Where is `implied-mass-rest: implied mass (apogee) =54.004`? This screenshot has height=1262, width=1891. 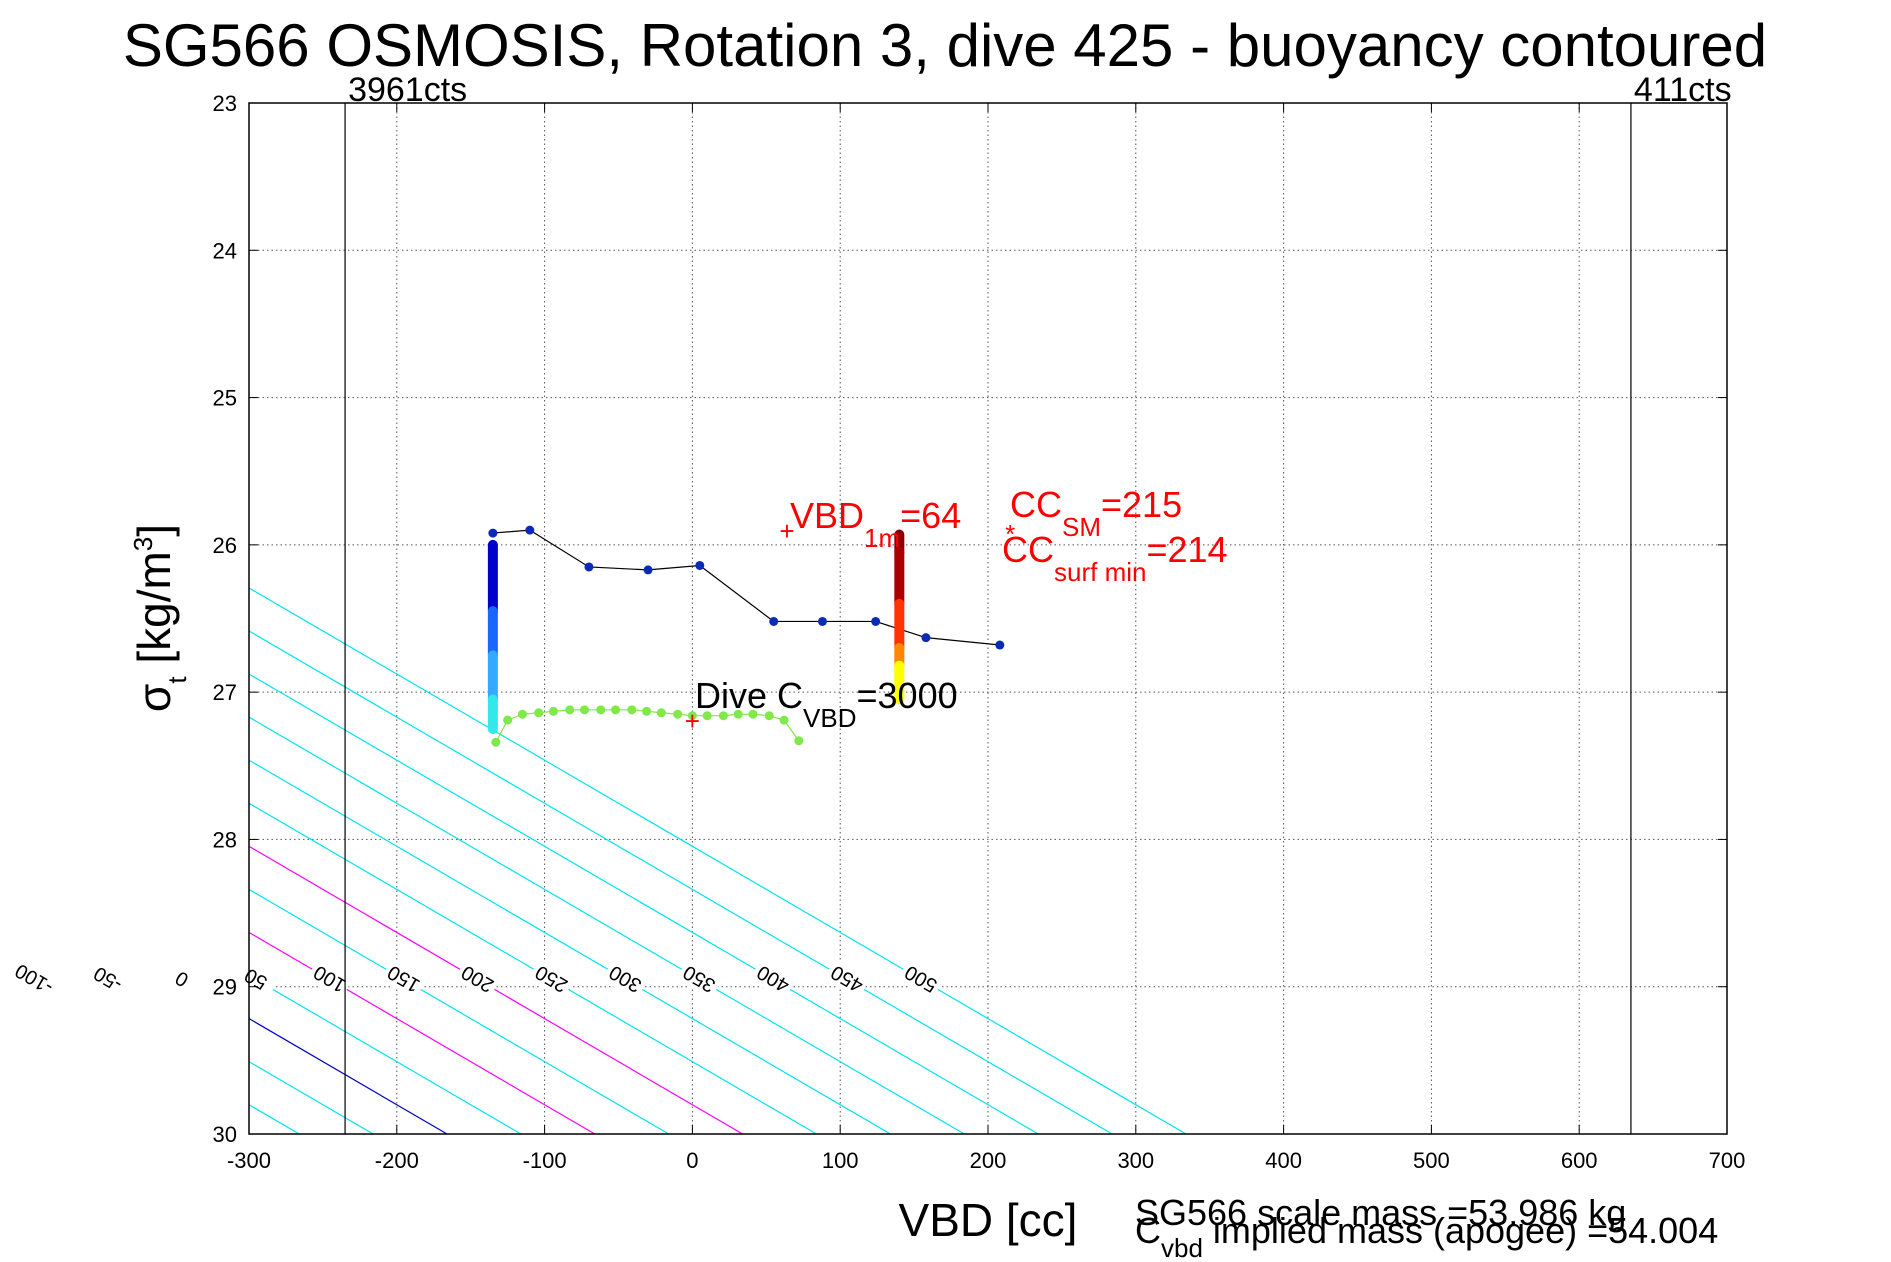
implied-mass-rest: implied mass (apogee) =54.004 is located at coordinates (1460, 1230).